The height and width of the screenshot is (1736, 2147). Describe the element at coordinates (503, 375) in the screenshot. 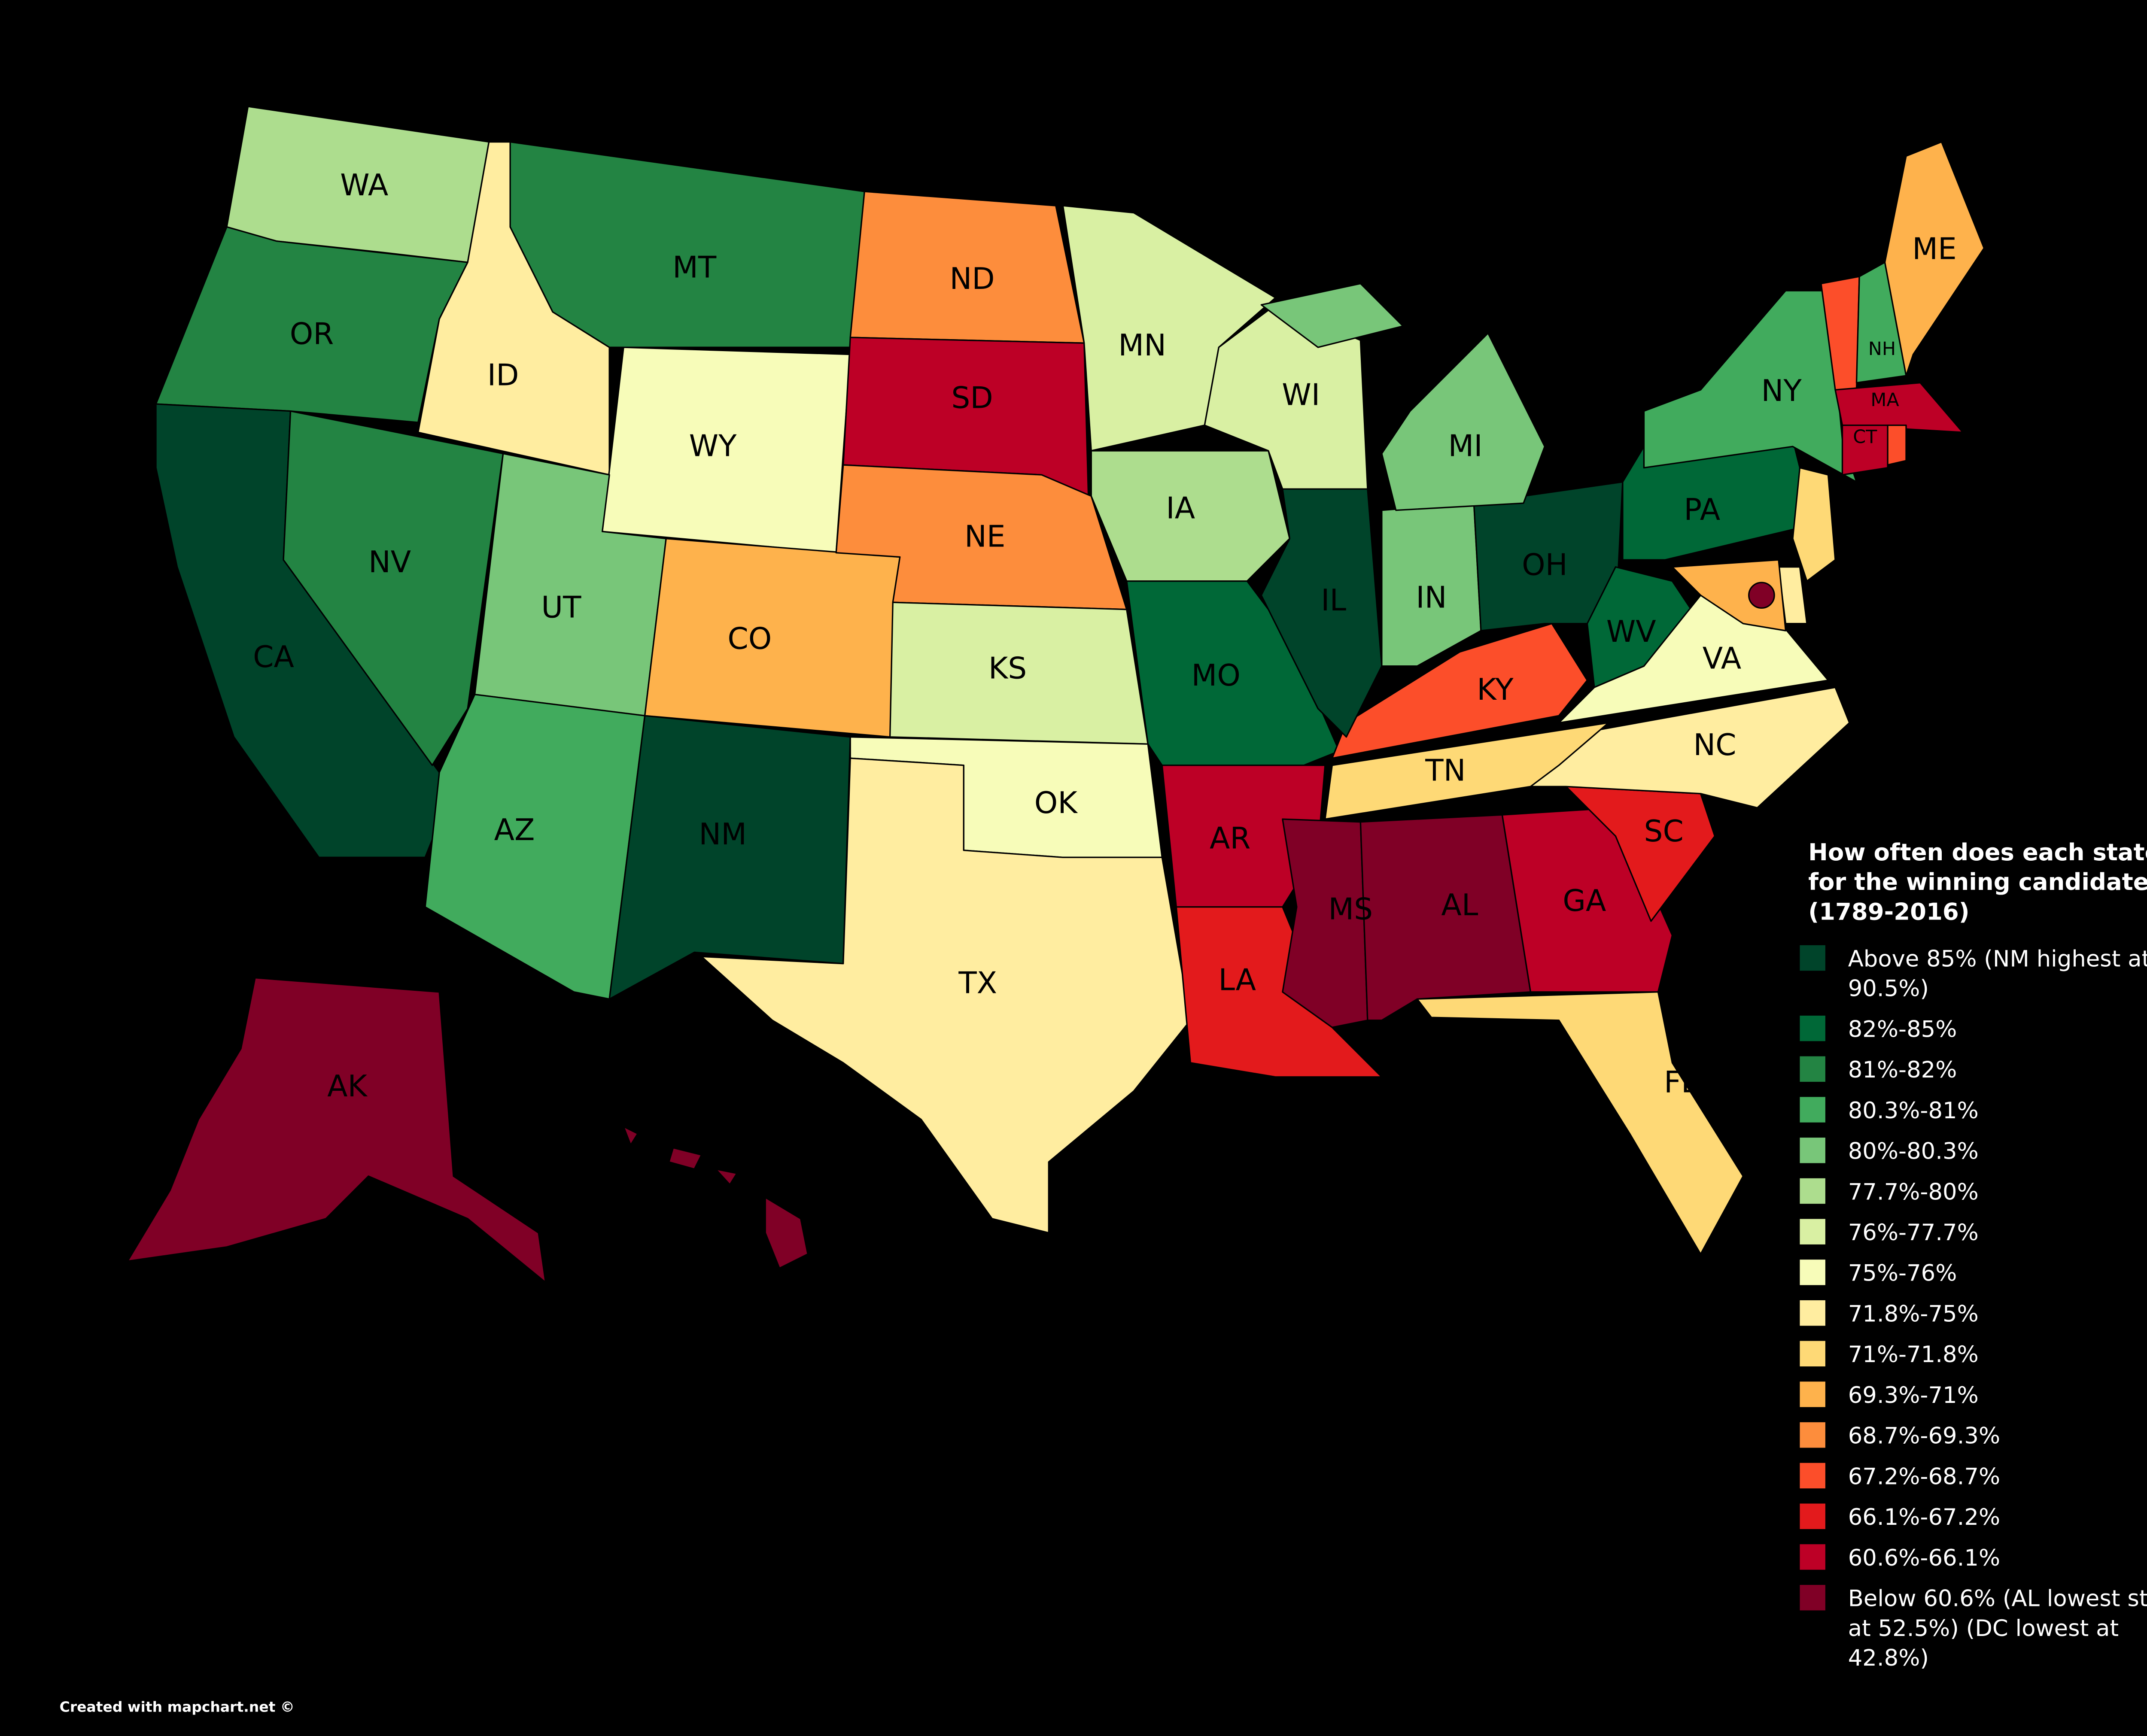

I see `state-label: ID` at that location.